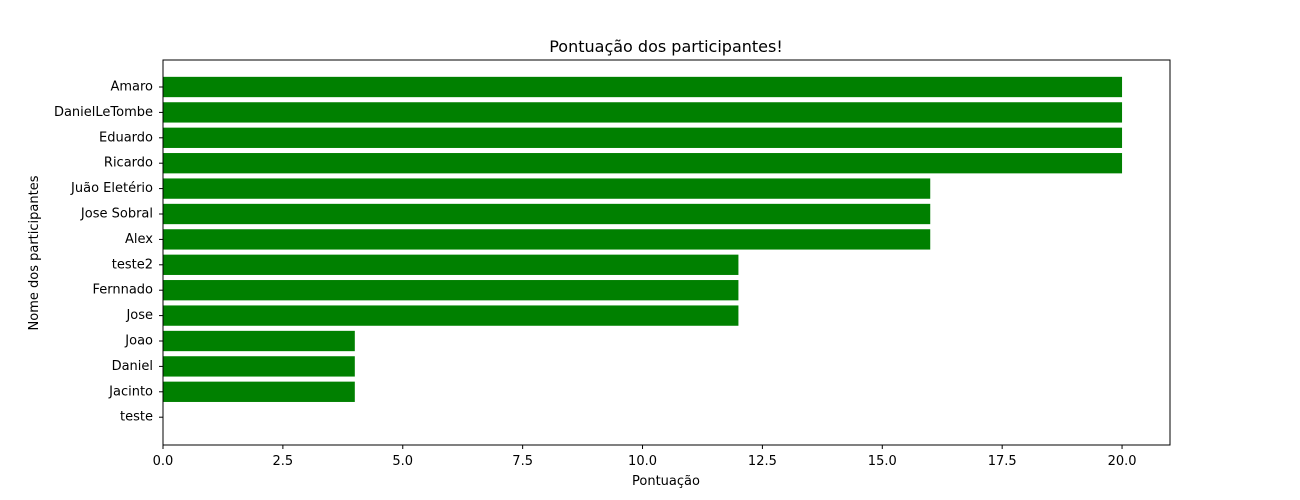 The height and width of the screenshot is (500, 1300). Describe the element at coordinates (138, 341) in the screenshot. I see `y-tick-label: Joao` at that location.